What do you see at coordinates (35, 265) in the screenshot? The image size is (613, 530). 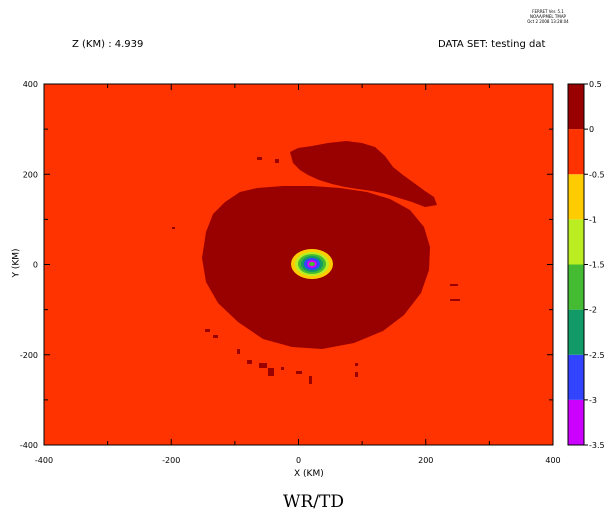 I see `y-tick-label: 0` at bounding box center [35, 265].